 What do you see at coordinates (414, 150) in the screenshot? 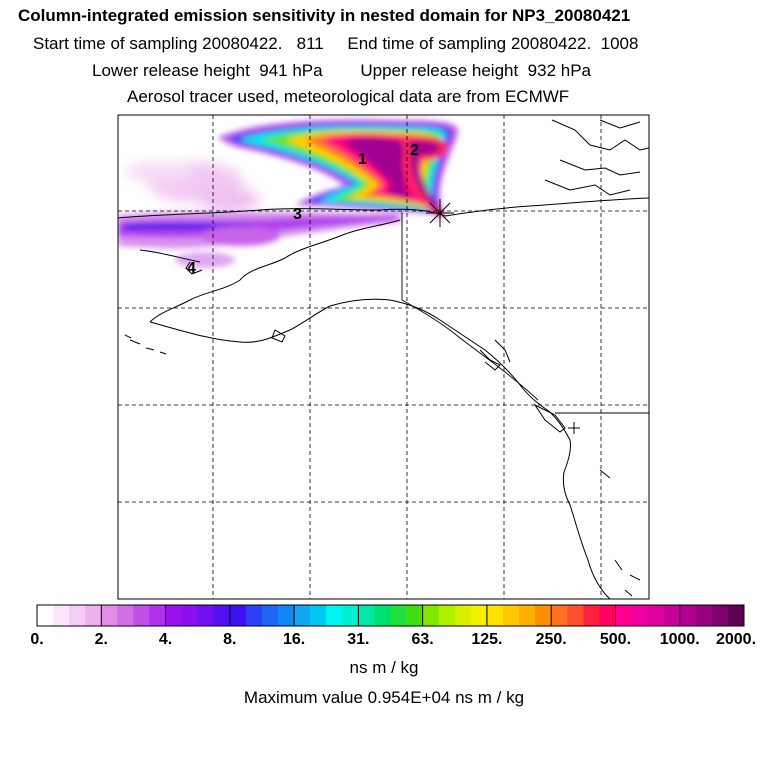
I see `cluster-label-2: 2` at bounding box center [414, 150].